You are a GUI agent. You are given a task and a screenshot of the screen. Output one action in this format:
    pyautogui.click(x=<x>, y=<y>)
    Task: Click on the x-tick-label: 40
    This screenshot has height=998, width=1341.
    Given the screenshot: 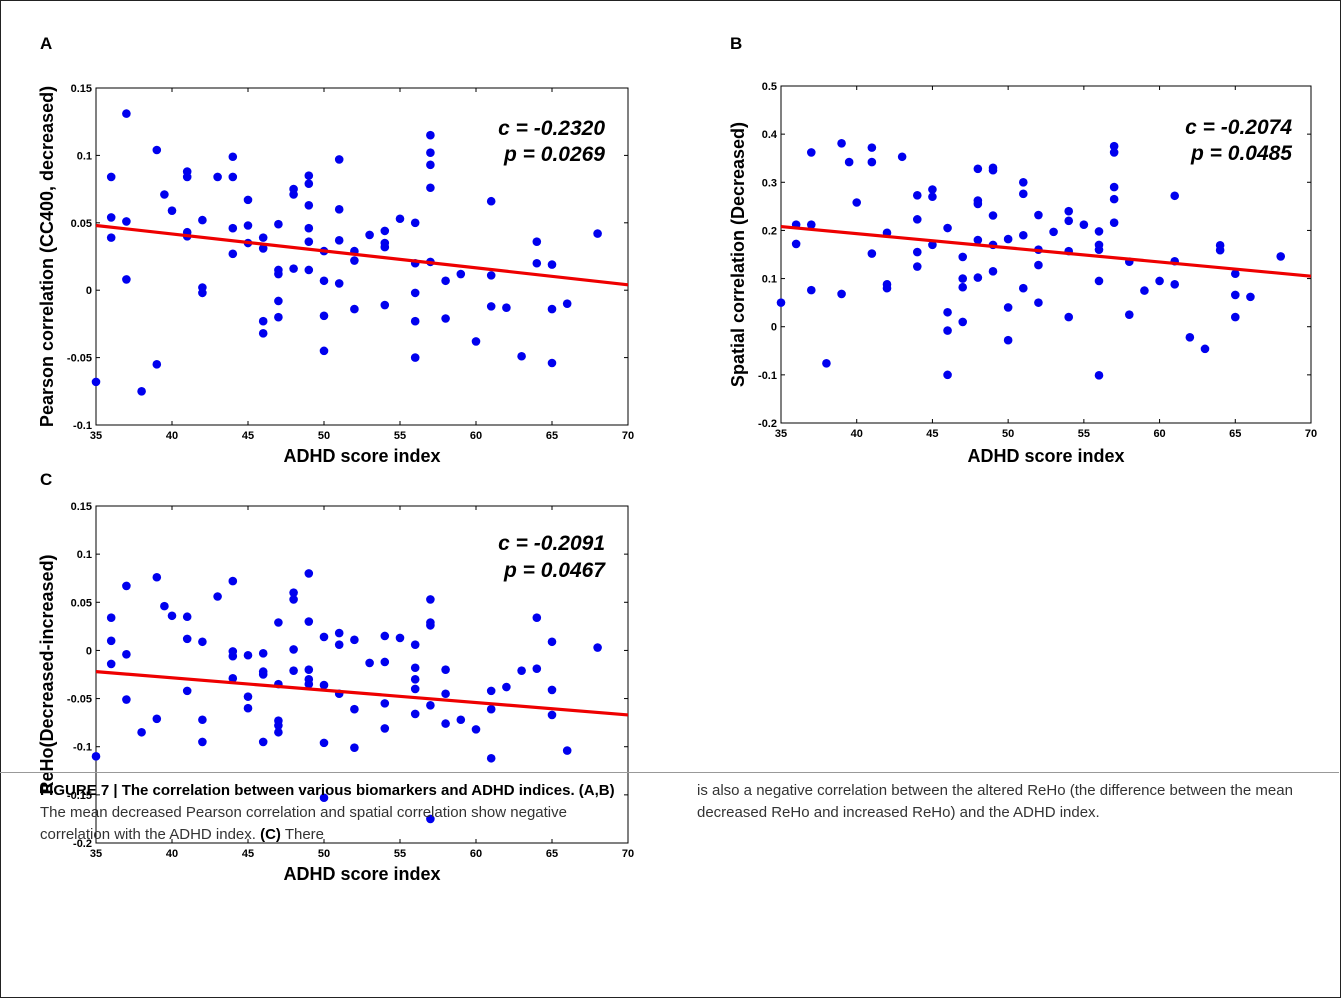 What is the action you would take?
    pyautogui.click(x=857, y=434)
    